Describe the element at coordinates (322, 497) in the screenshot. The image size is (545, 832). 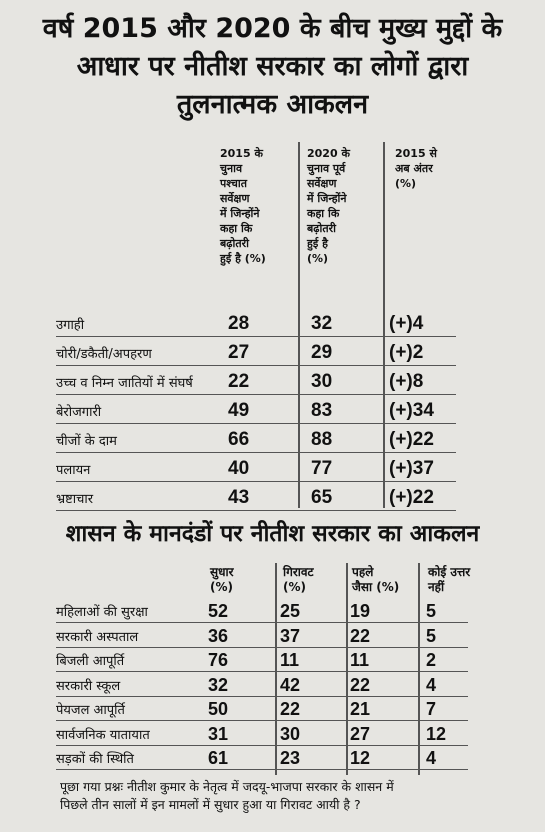
I see `cell-v2020: 65` at that location.